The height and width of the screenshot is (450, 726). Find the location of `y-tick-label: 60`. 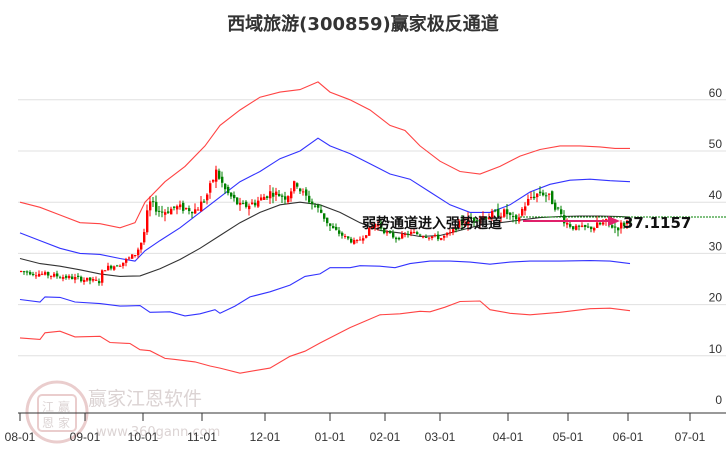

y-tick-label: 60 is located at coordinates (716, 93).